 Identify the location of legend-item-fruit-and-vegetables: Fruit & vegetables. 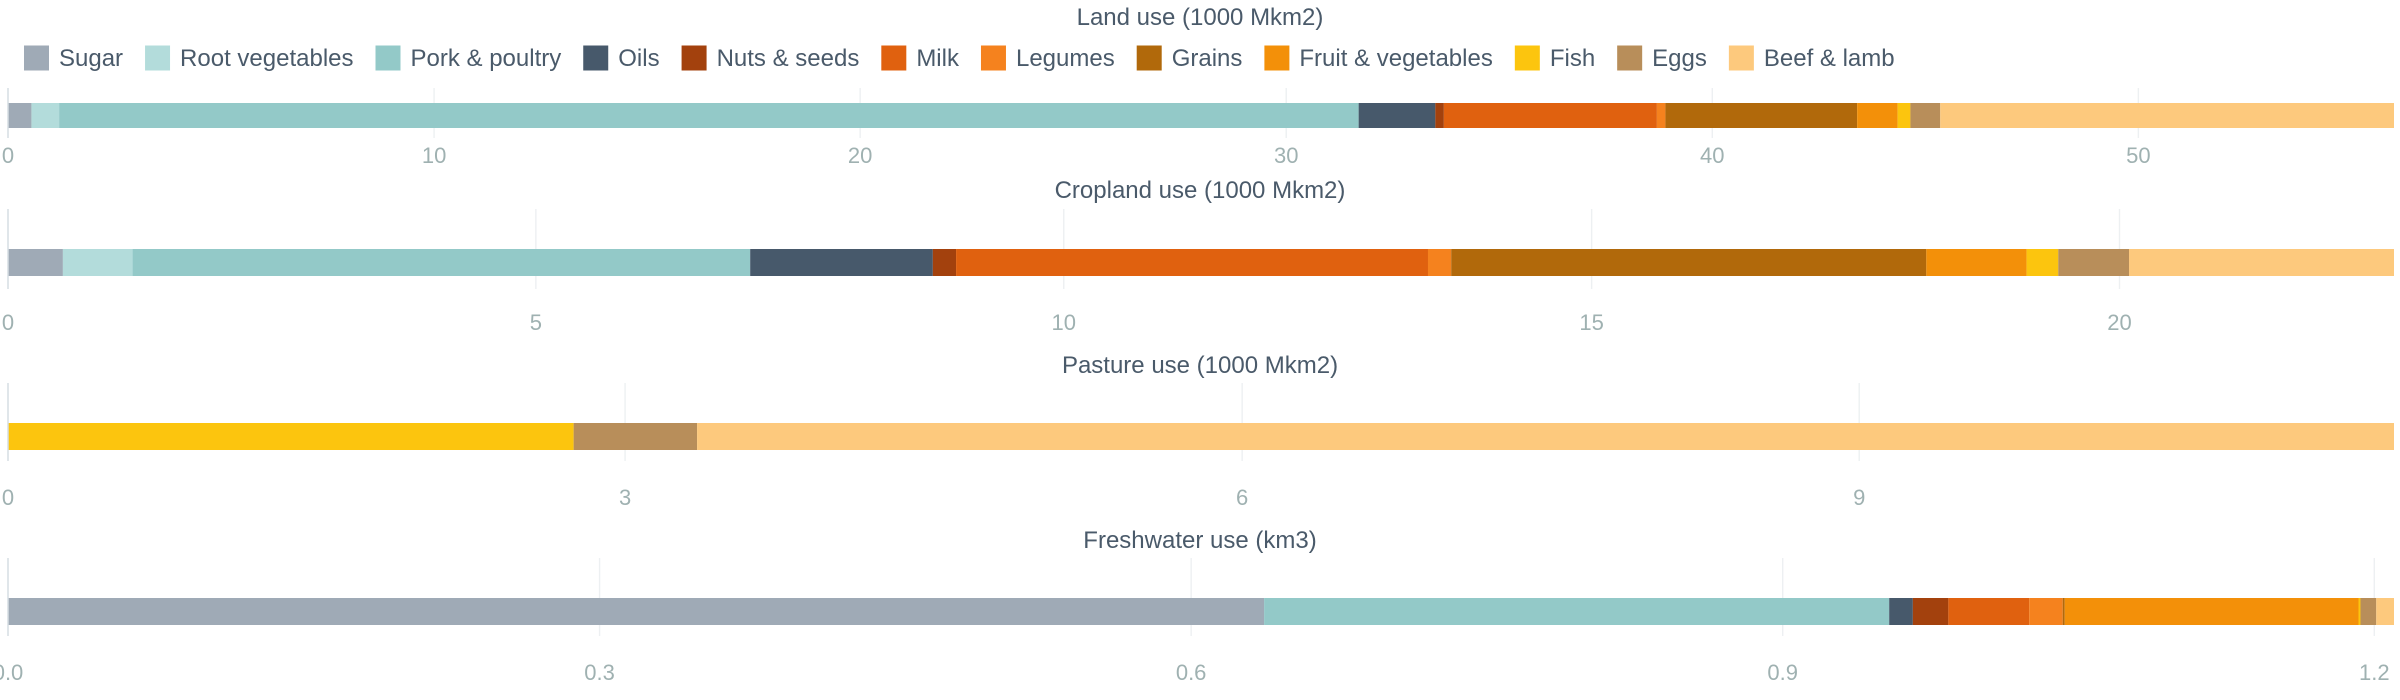
(1378, 58).